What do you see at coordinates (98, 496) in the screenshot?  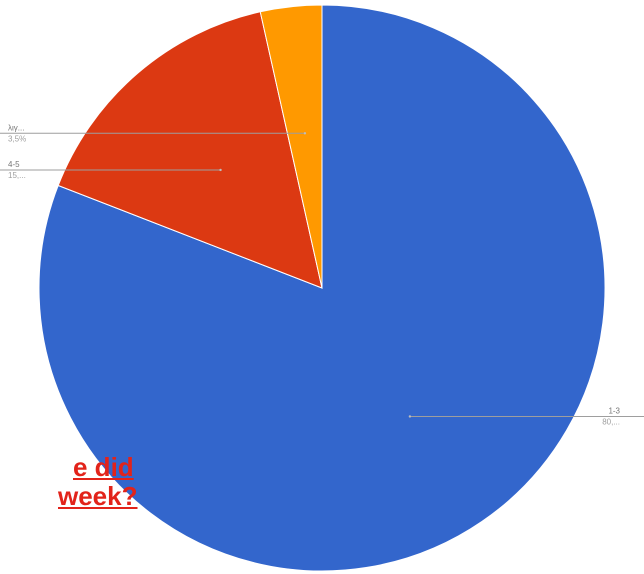 I see `question-text-line-2: week?` at bounding box center [98, 496].